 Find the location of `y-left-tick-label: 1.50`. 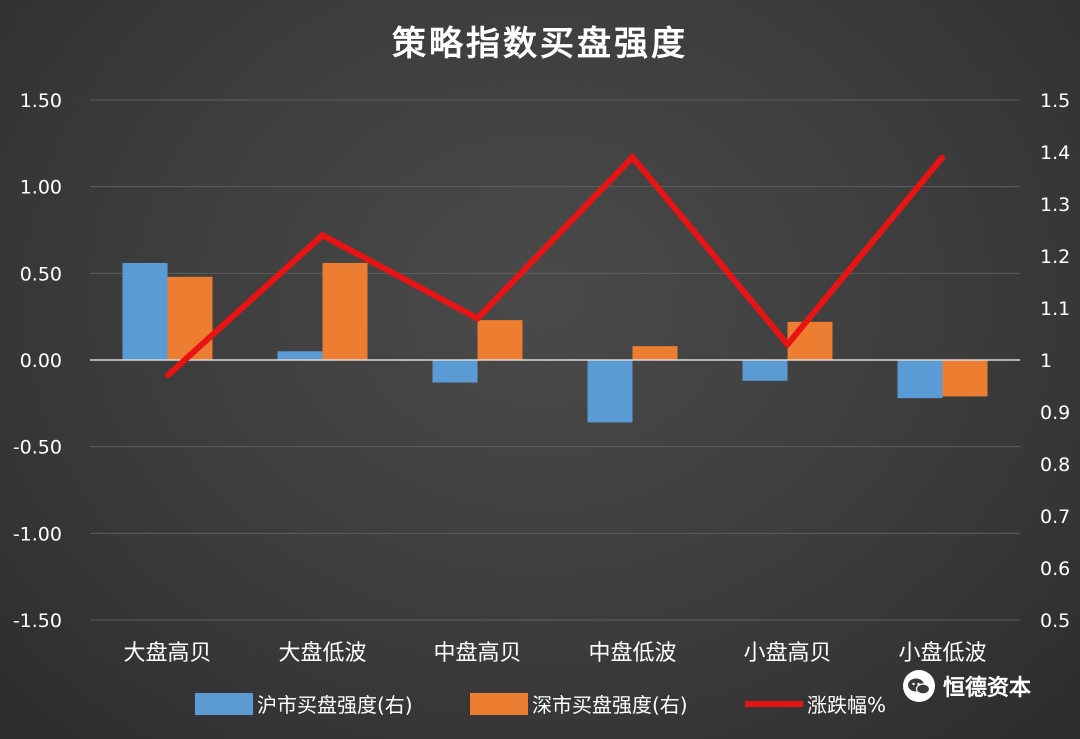

y-left-tick-label: 1.50 is located at coordinates (41, 101).